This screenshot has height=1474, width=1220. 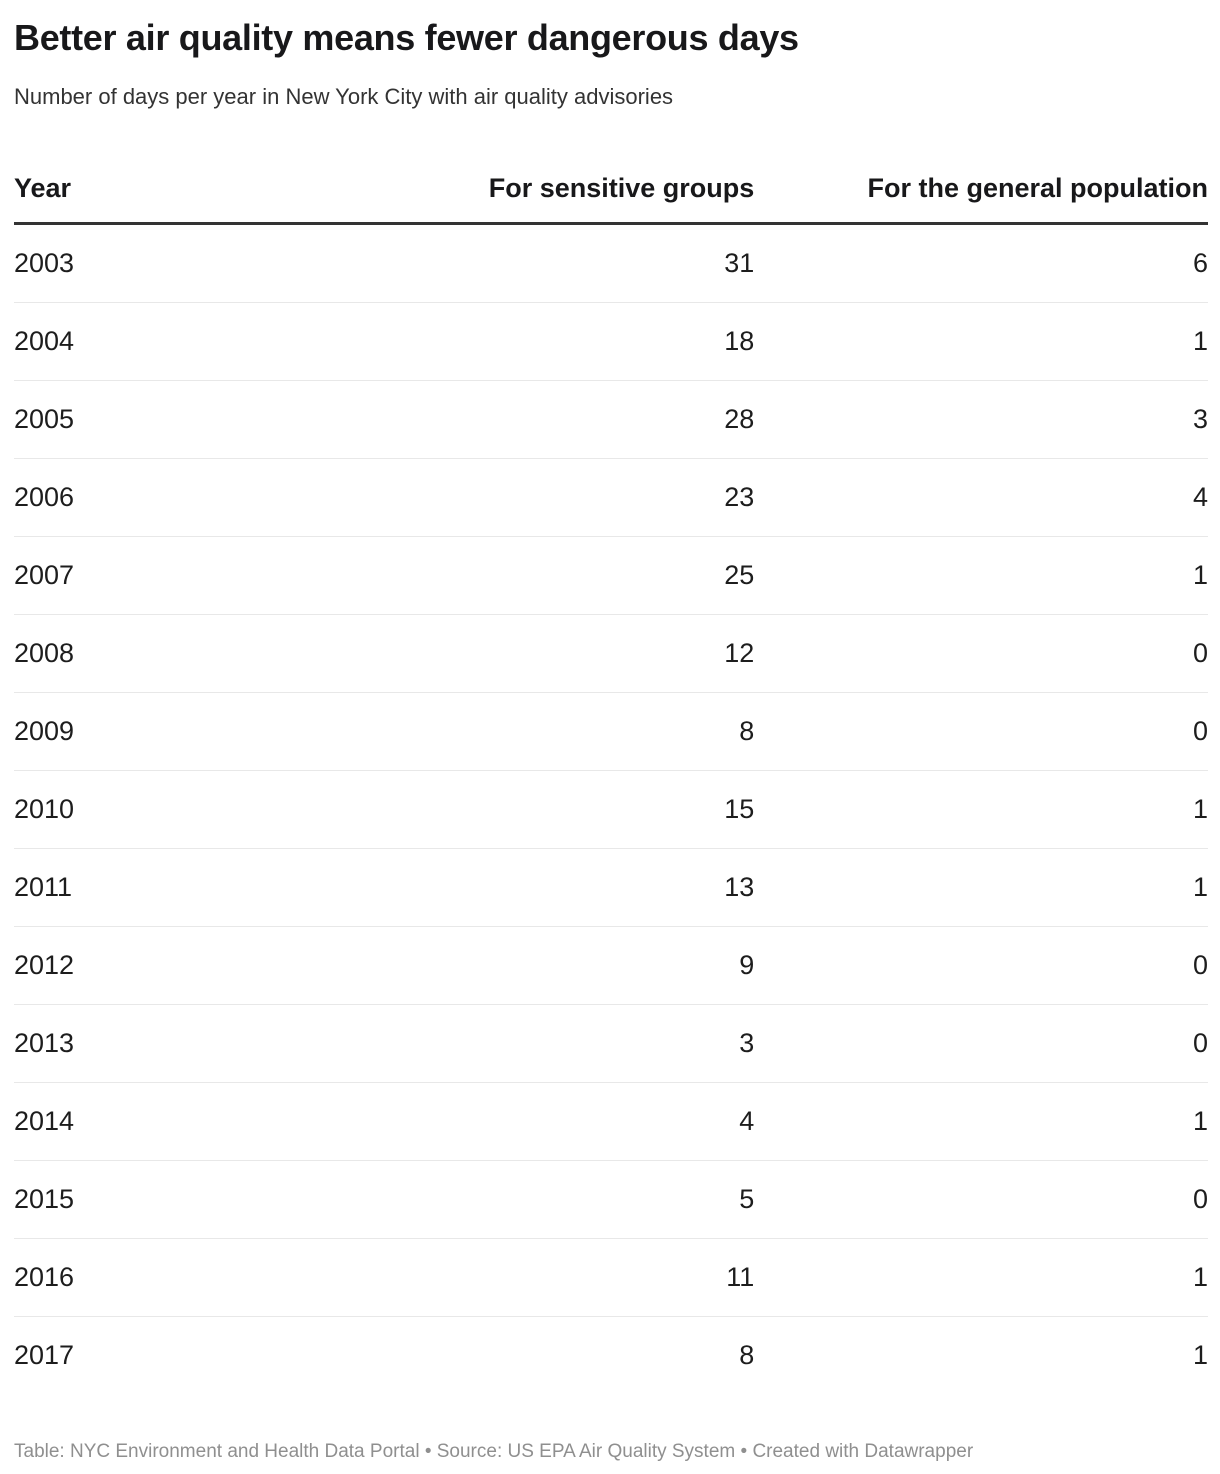 I want to click on sensitive-groups-cell: 12, so click(x=611, y=653).